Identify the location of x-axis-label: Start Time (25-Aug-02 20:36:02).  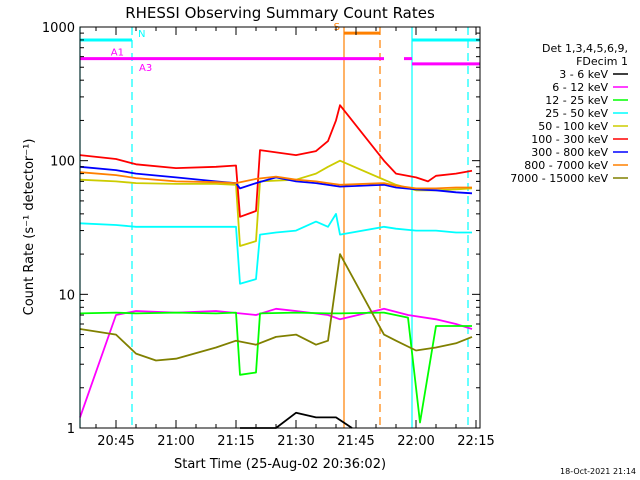
(280, 464).